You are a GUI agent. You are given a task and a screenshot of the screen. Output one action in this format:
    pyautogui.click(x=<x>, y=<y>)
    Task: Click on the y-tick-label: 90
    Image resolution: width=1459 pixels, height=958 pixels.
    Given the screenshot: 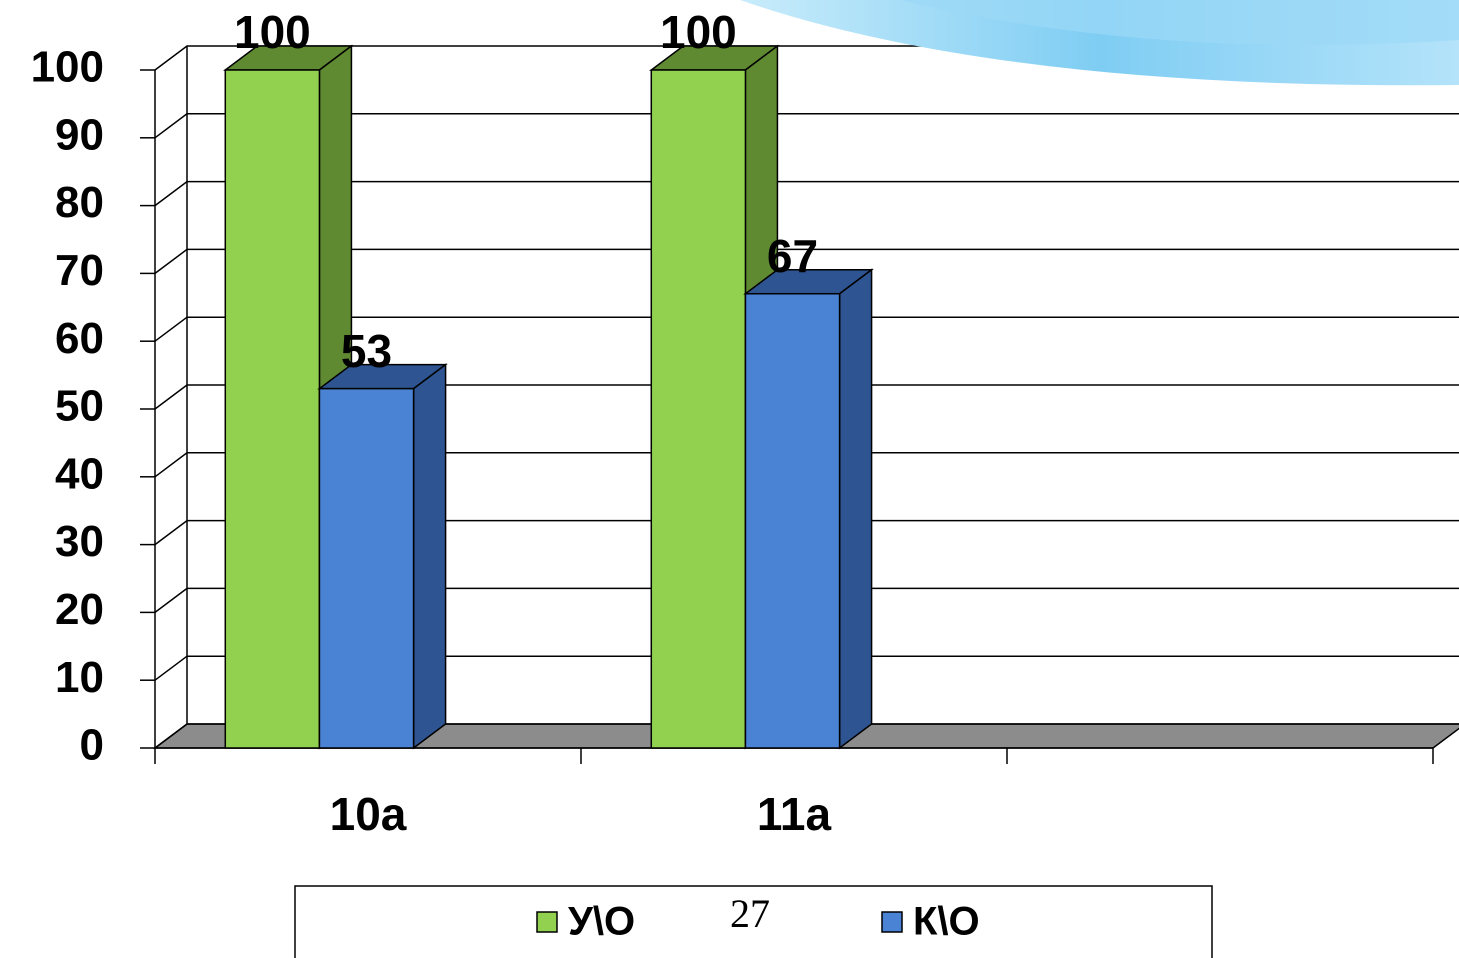 What is the action you would take?
    pyautogui.click(x=79, y=134)
    